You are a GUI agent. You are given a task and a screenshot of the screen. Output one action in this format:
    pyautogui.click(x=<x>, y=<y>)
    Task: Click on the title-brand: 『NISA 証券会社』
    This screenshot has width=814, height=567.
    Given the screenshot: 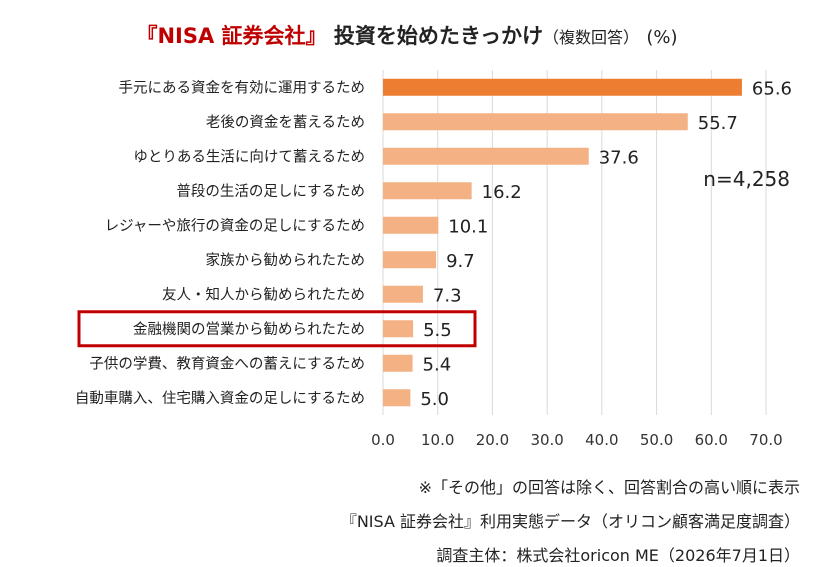 What is the action you would take?
    pyautogui.click(x=231, y=36)
    